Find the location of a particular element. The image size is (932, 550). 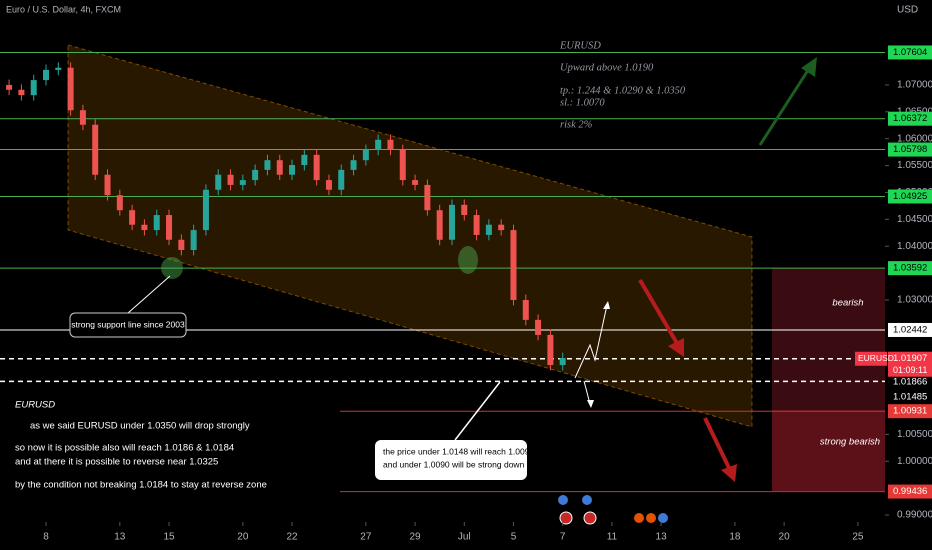

y-tick-label: 1.05500 is located at coordinates (914, 165).